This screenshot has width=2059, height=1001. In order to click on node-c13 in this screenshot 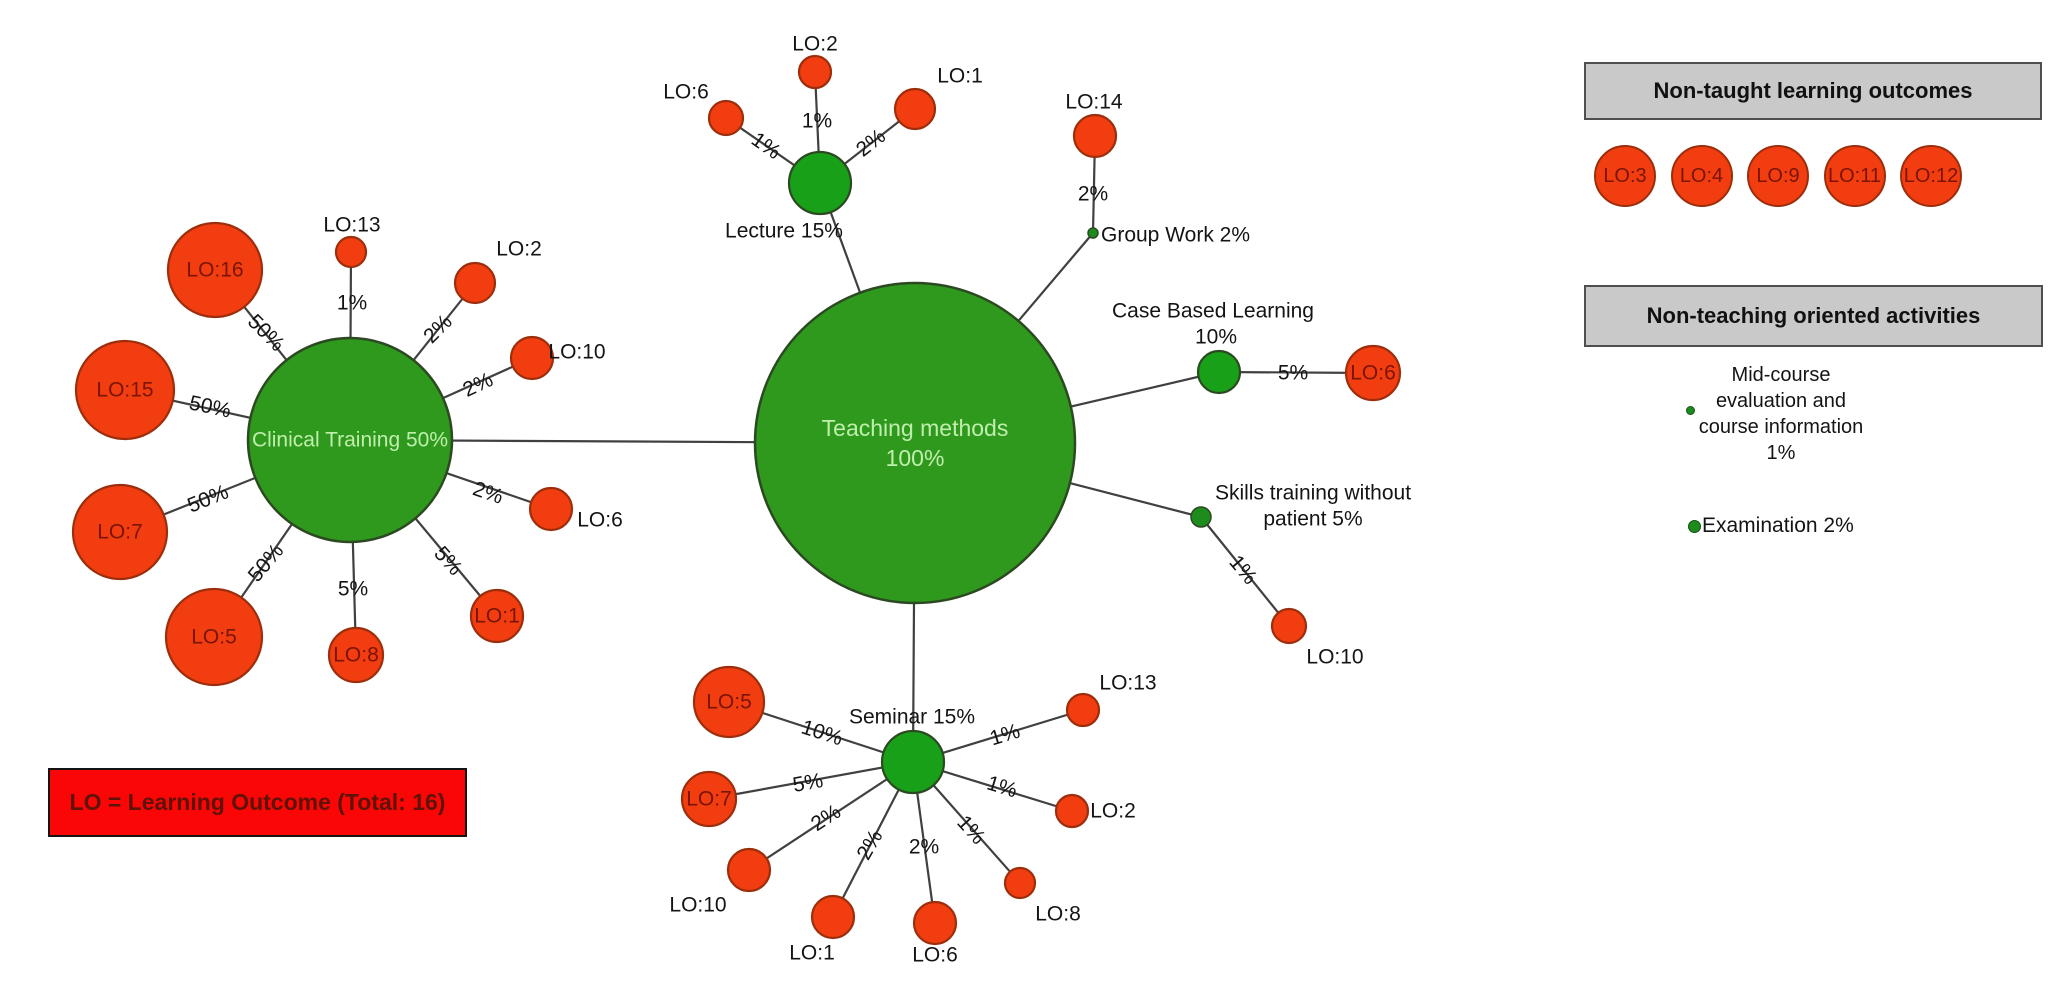, I will do `click(351, 252)`.